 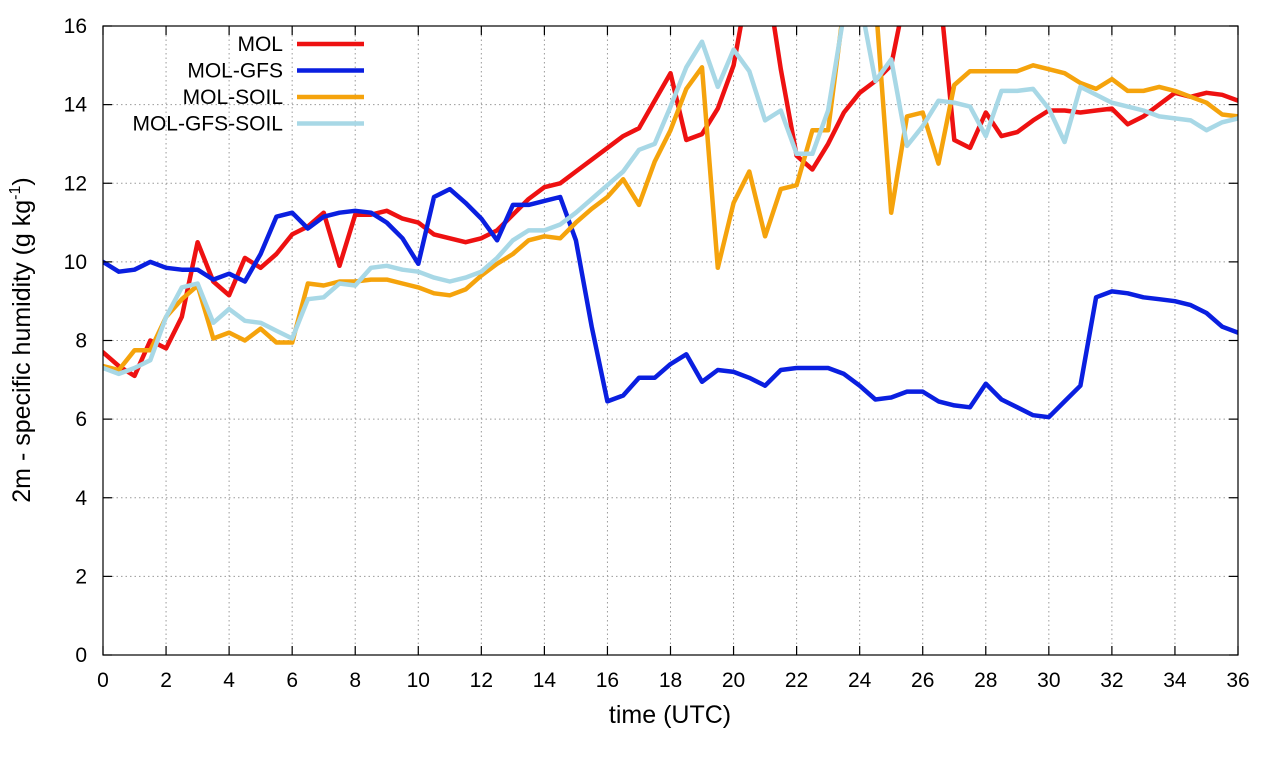 What do you see at coordinates (860, 680) in the screenshot?
I see `x-tick-label: 24` at bounding box center [860, 680].